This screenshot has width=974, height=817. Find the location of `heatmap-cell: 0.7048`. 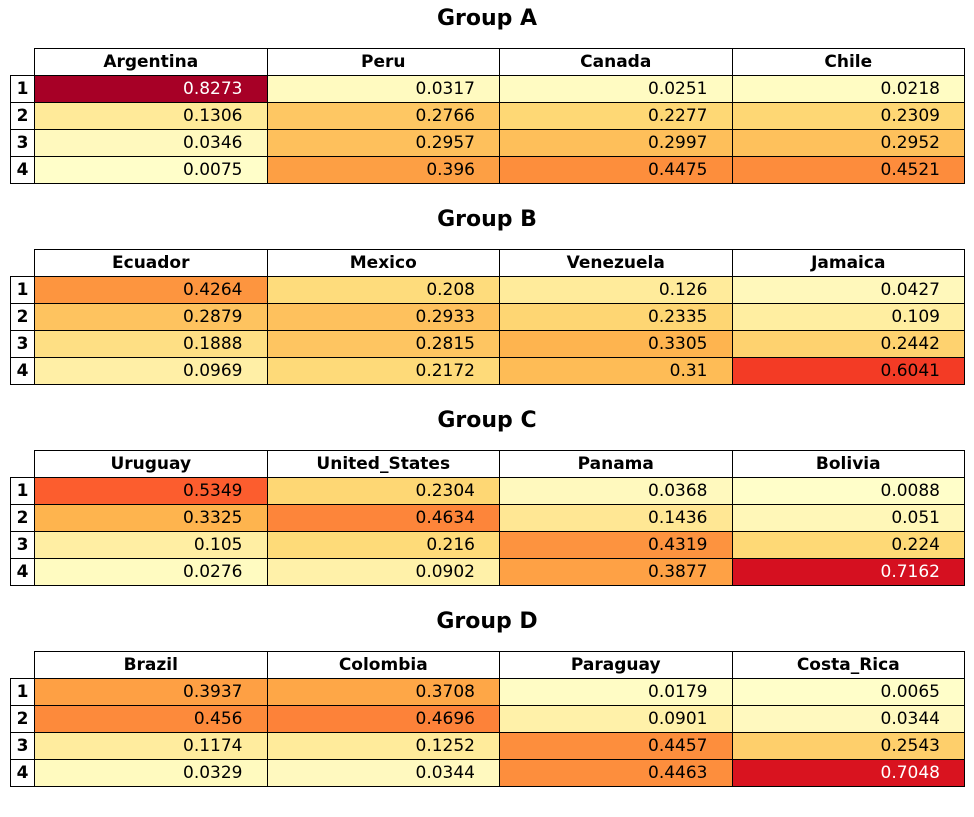

heatmap-cell: 0.7048 is located at coordinates (848, 773).